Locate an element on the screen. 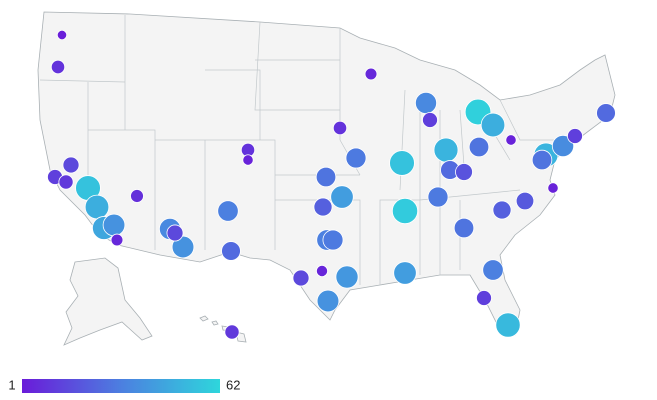  color-legend-bar is located at coordinates (121, 386).